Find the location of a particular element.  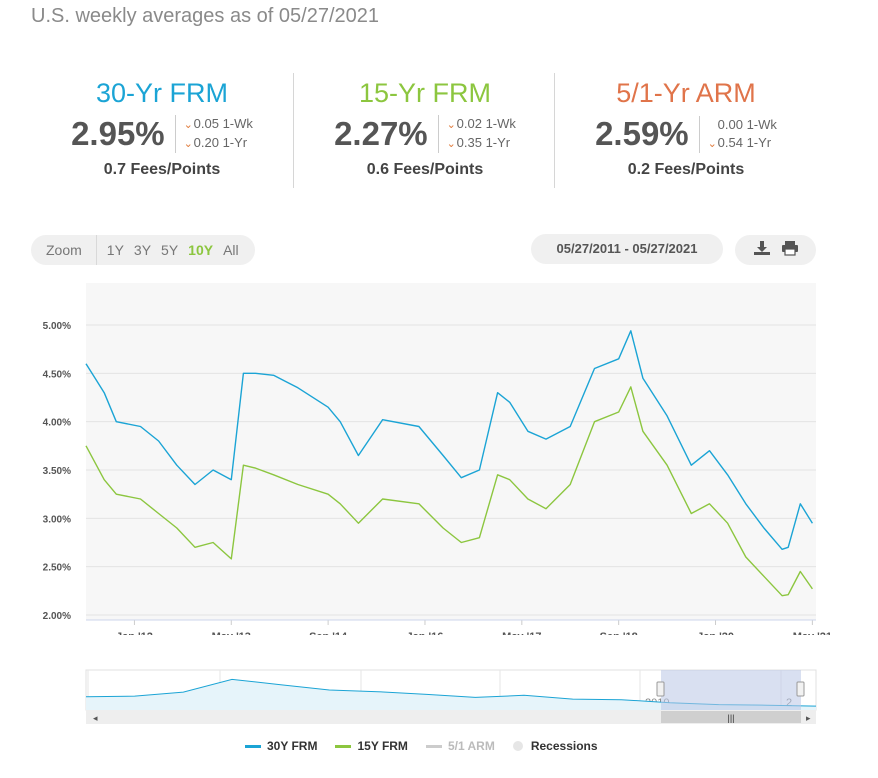

legend-30y-frm: 30Y FRM is located at coordinates (281, 746).